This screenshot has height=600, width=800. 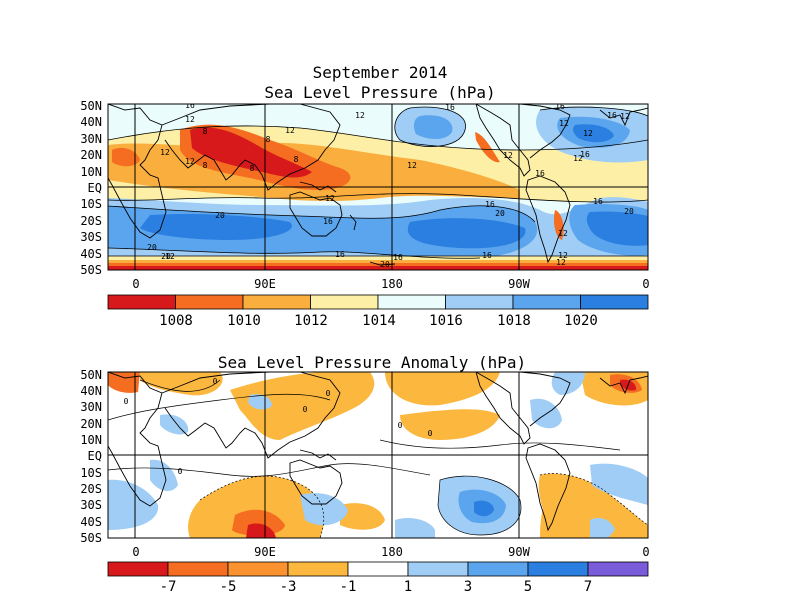 I want to click on slp-band-1020-south-pac, so click(x=466, y=233).